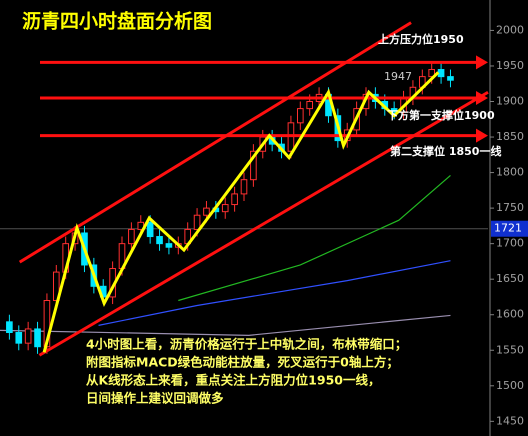 The height and width of the screenshot is (436, 528). I want to click on note-line: 4小时图上看，沥青价格运行于上中轨之间，布林带缩口；, so click(246, 344).